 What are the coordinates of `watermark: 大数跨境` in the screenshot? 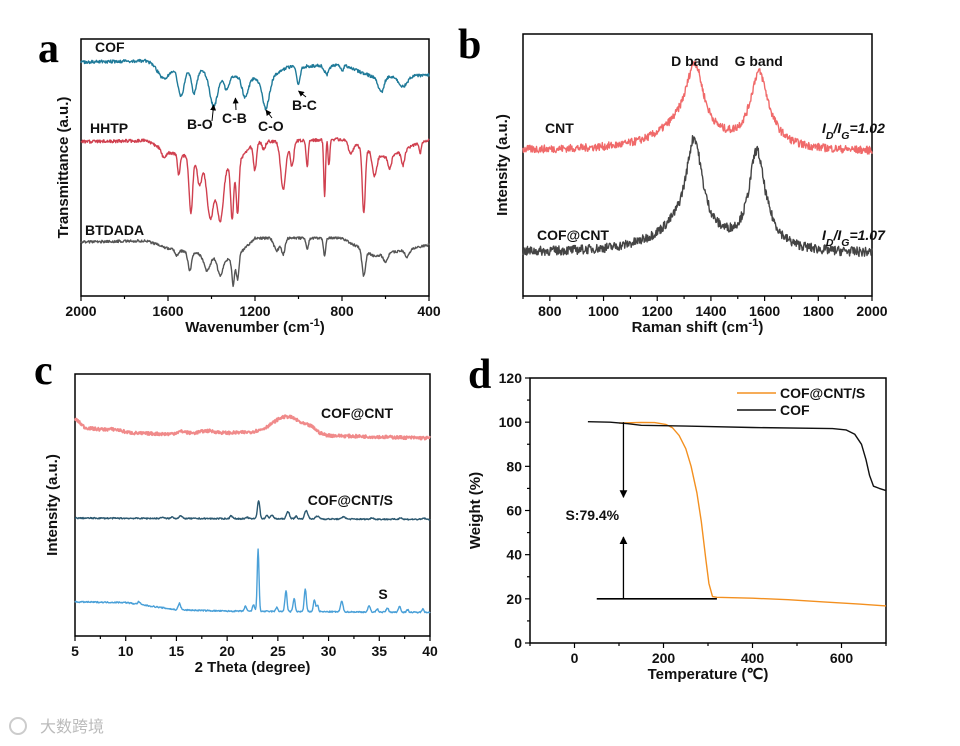 It's located at (56, 726).